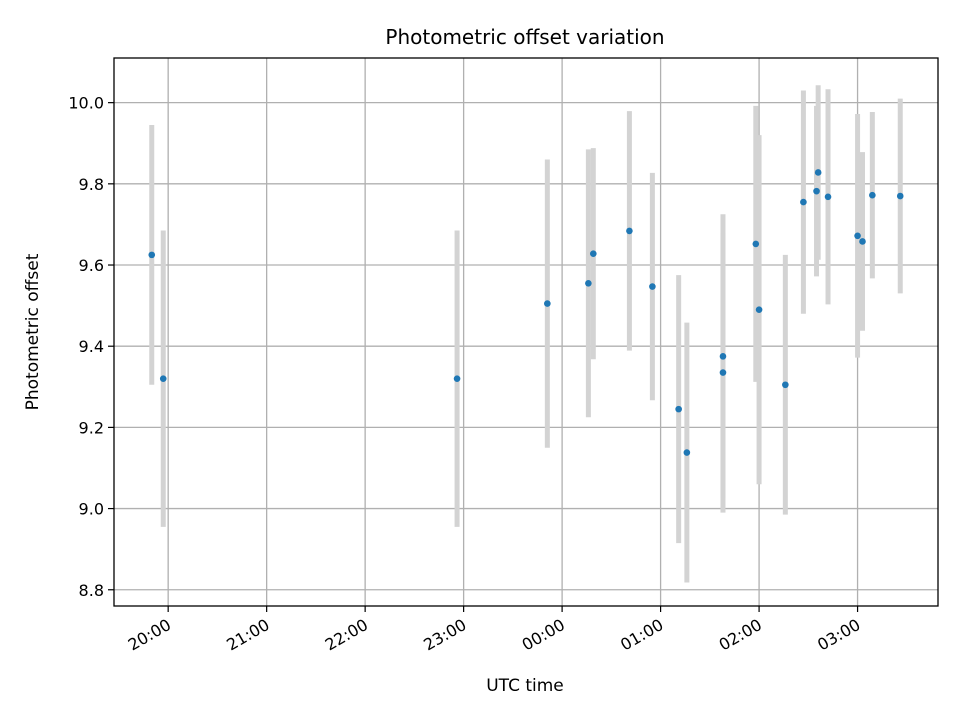 Image resolution: width=960 pixels, height=720 pixels. I want to click on y-tick-label: 9.0, so click(91, 509).